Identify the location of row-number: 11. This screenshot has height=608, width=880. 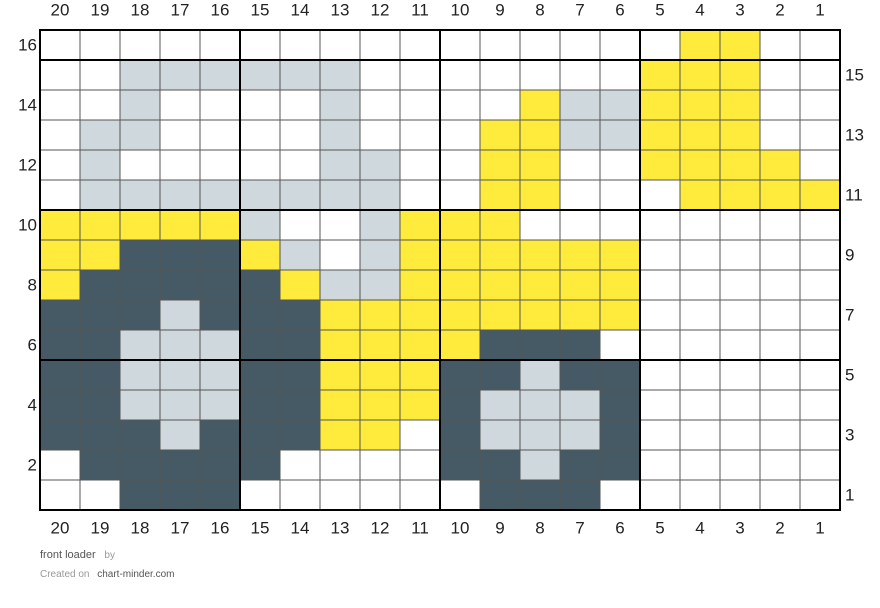
(854, 194).